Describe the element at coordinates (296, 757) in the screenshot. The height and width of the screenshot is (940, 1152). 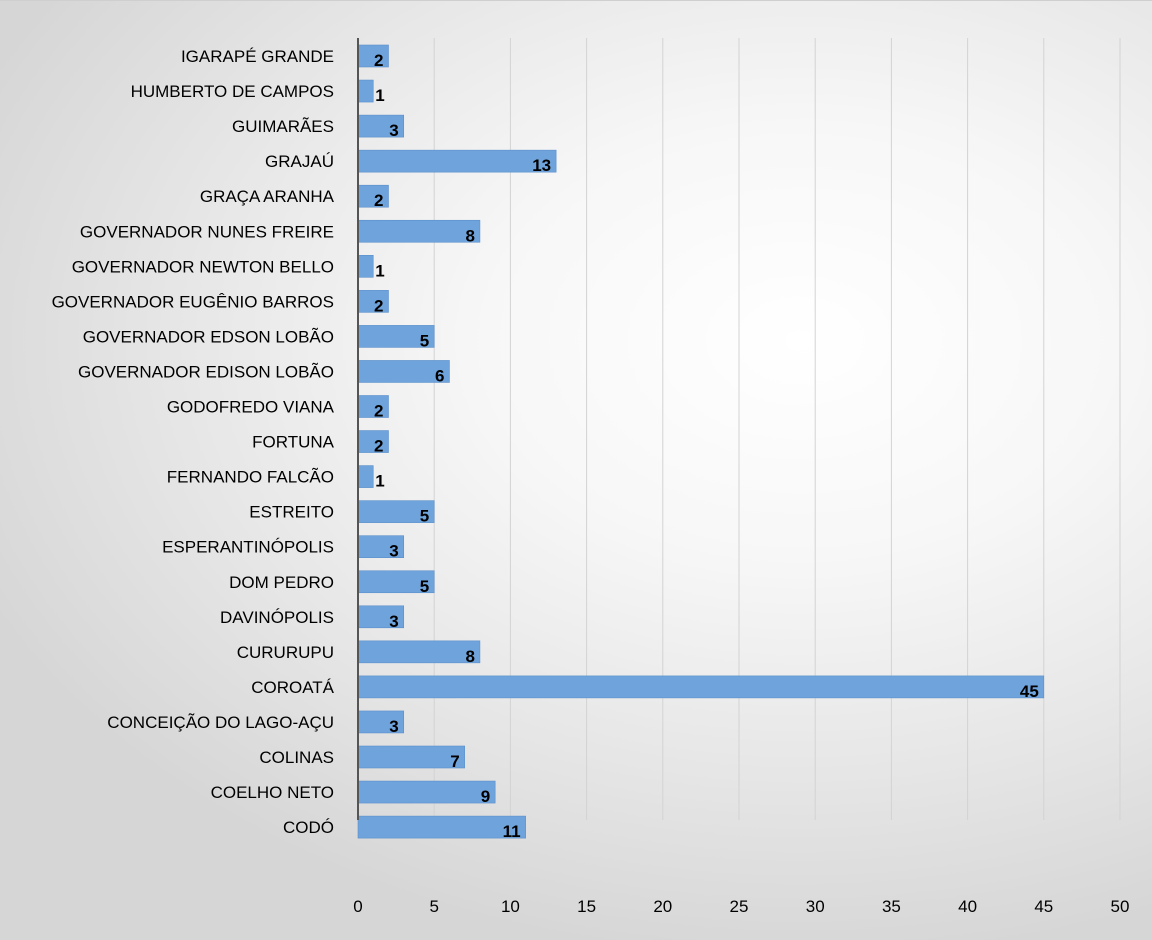
I see `category-label: COLINAS` at that location.